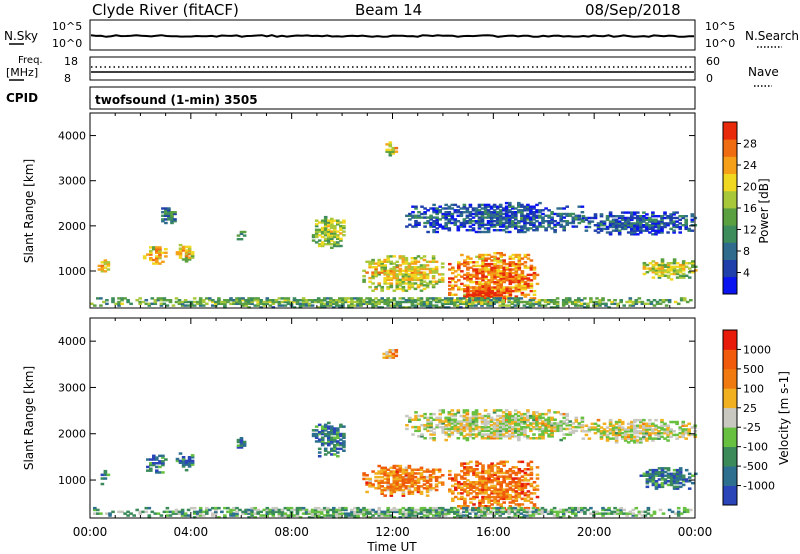  I want to click on y-tick-label: 3000, so click(72, 387).